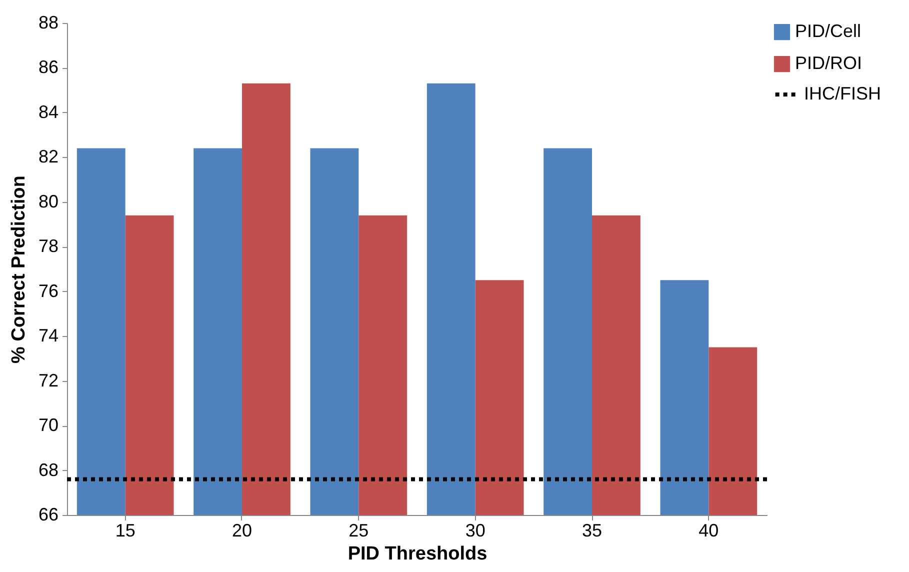 The image size is (909, 572). What do you see at coordinates (48, 156) in the screenshot?
I see `y-tick-label: 82` at bounding box center [48, 156].